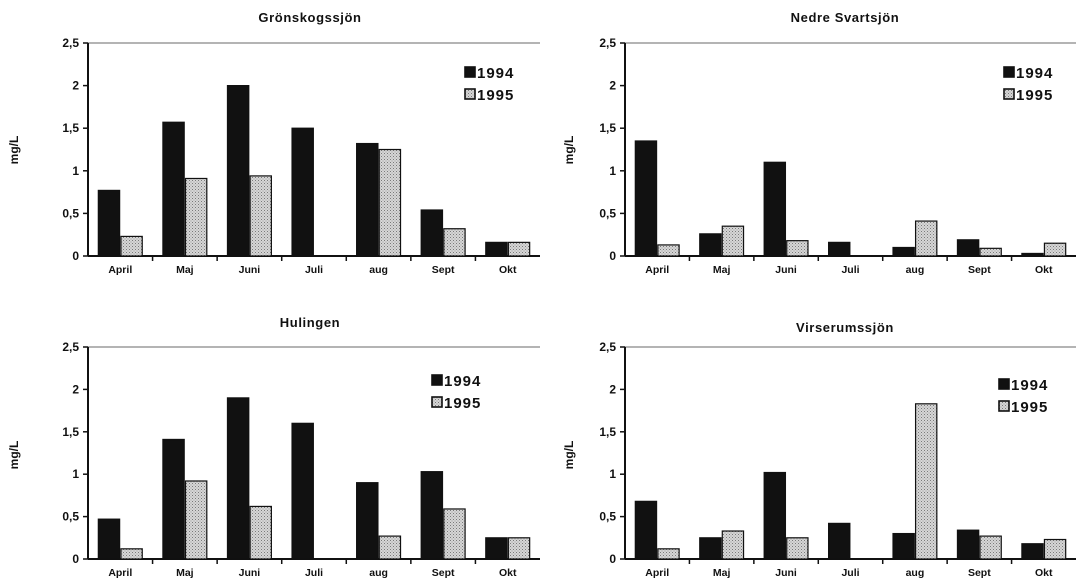 This screenshot has width=1081, height=583. What do you see at coordinates (845, 327) in the screenshot?
I see `chart-title: Virserumssjön` at bounding box center [845, 327].